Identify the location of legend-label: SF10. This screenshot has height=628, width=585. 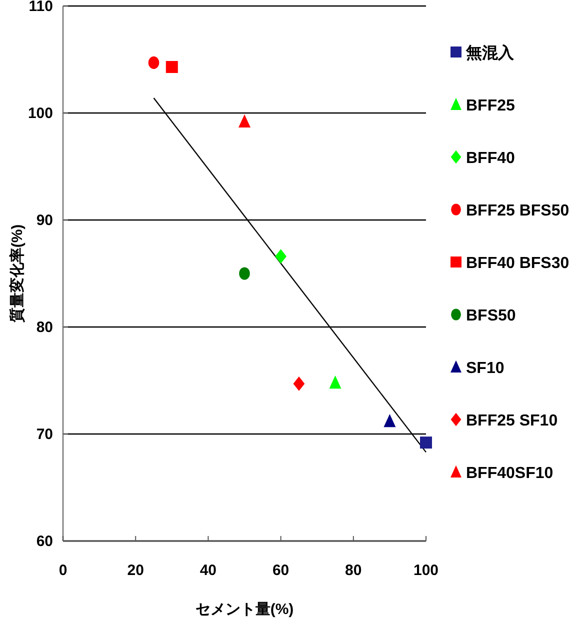
(485, 368).